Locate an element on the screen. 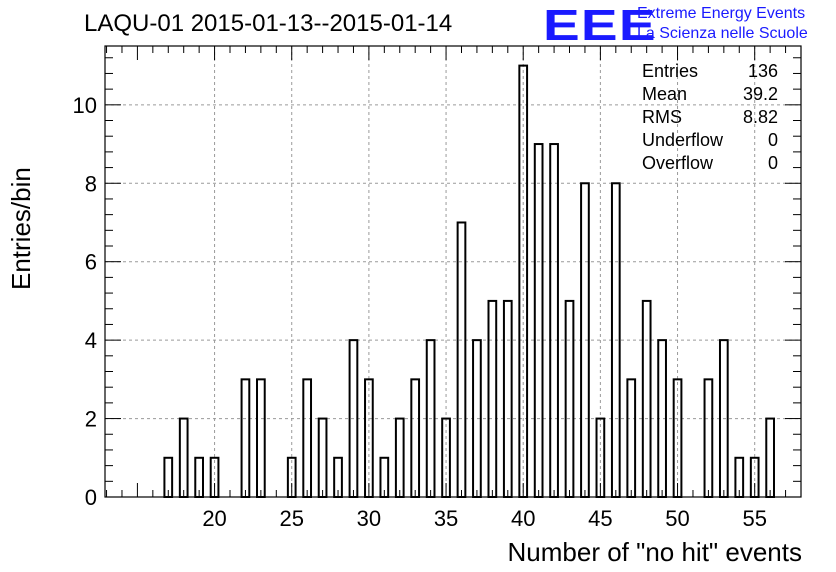 The width and height of the screenshot is (836, 572). stats-row-entries: Entries 136 is located at coordinates (710, 71).